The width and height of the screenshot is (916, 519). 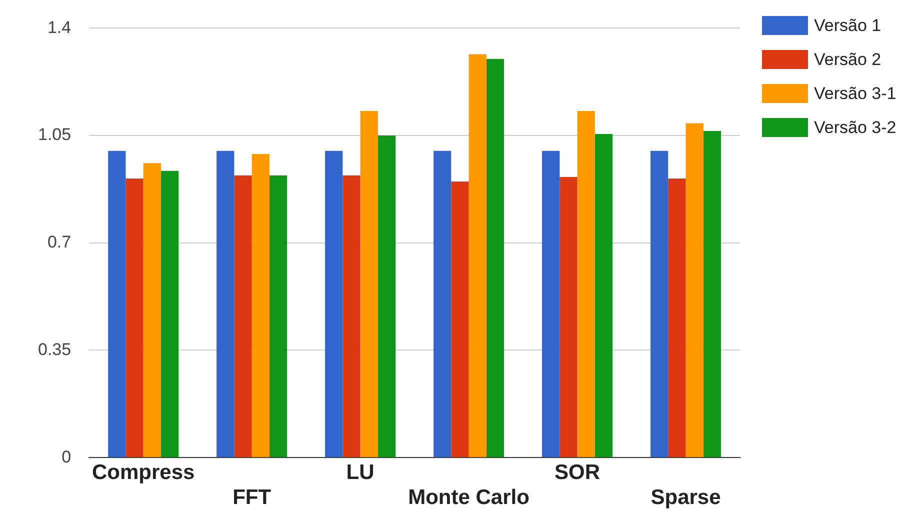 I want to click on legend-label: Versão 1, so click(x=848, y=26).